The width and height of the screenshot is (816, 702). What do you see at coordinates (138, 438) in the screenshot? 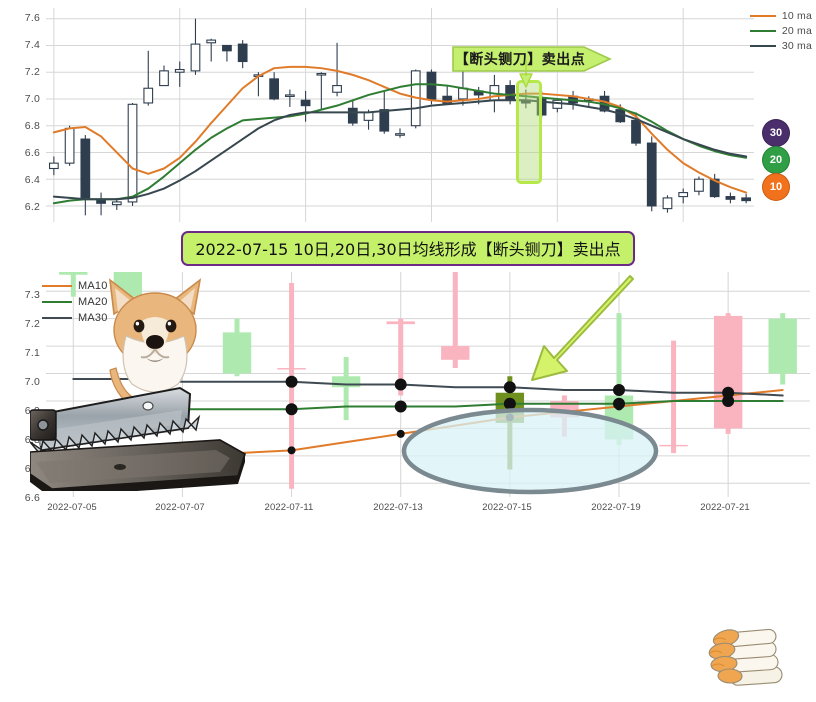
I see `guillotine-blade-illustration` at bounding box center [138, 438].